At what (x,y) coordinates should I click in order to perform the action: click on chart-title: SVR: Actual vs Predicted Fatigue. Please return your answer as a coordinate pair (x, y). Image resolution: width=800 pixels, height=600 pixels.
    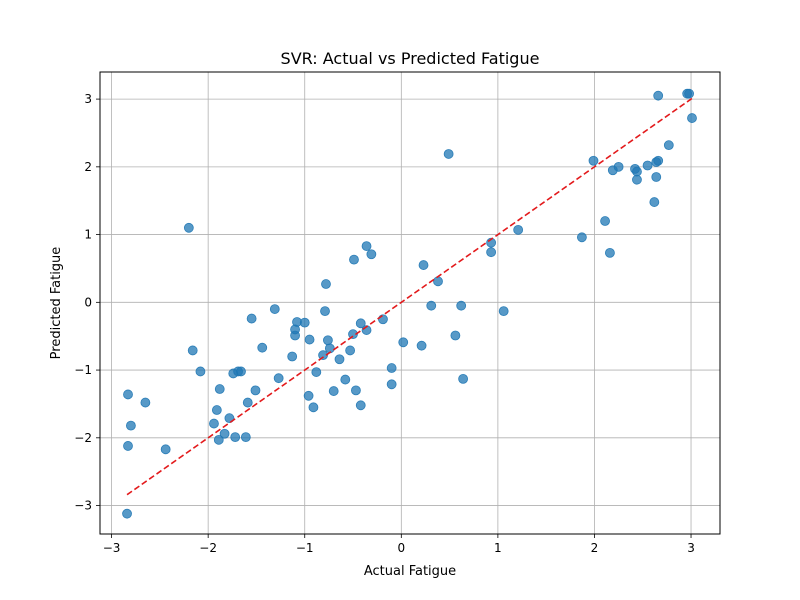
    Looking at the image, I should click on (410, 58).